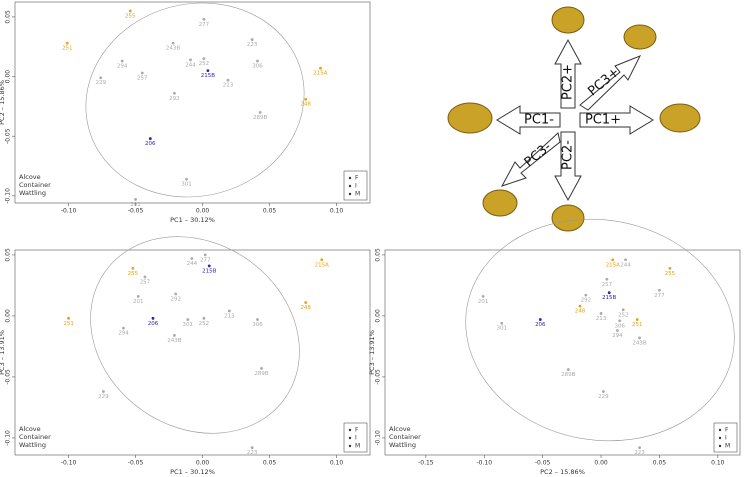 This screenshot has width=750, height=477. What do you see at coordinates (192, 220) in the screenshot?
I see `x-axis-title: PC1 – 30.12%` at bounding box center [192, 220].